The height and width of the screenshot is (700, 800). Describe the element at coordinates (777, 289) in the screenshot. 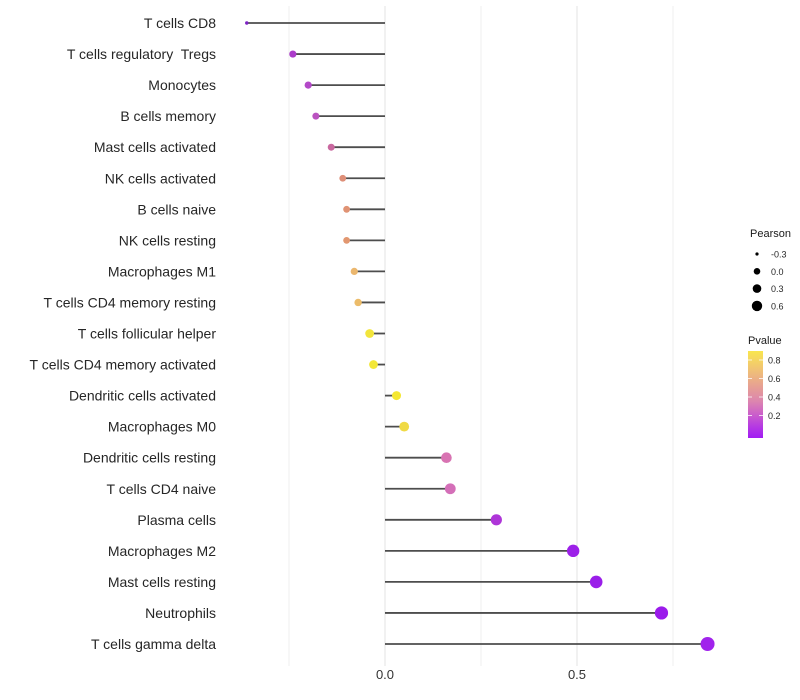

I see `legend-size-label: 0.3` at that location.